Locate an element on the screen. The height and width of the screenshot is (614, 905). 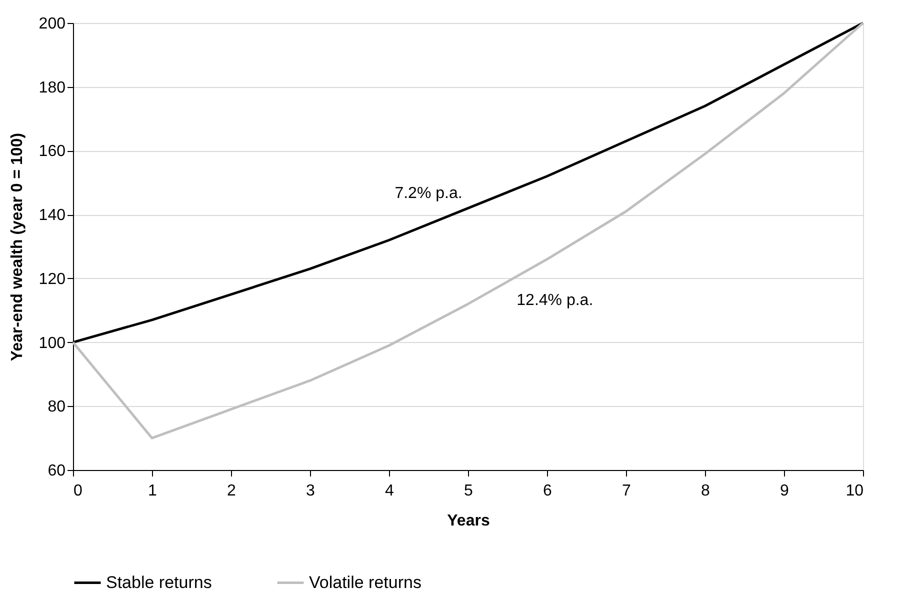
x-tick-label: 0 is located at coordinates (78, 491).